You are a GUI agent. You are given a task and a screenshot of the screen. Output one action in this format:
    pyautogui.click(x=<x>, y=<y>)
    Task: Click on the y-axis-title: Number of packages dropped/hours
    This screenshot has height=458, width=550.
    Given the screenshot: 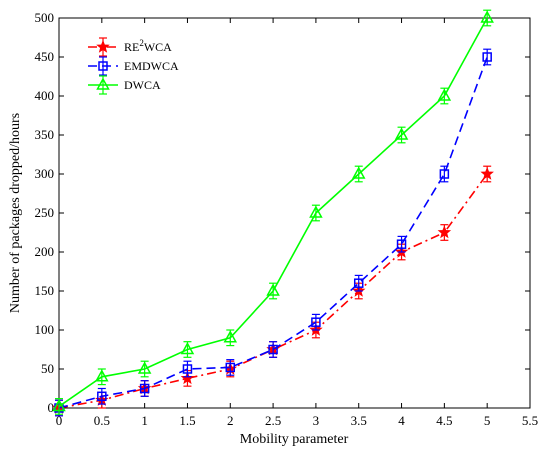 What is the action you would take?
    pyautogui.click(x=15, y=213)
    